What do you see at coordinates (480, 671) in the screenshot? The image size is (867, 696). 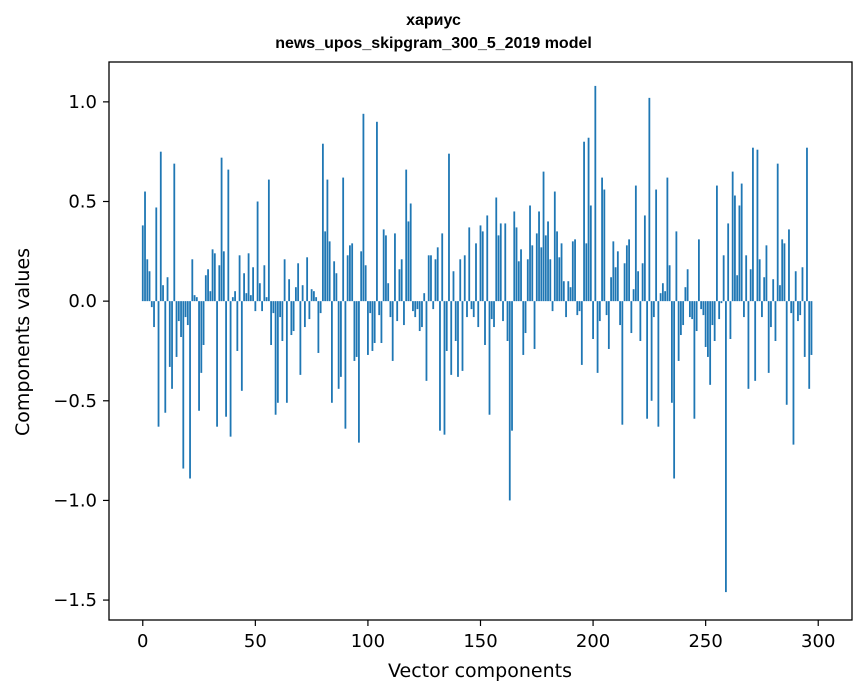 I see `x-axis-label: Vector components` at bounding box center [480, 671].